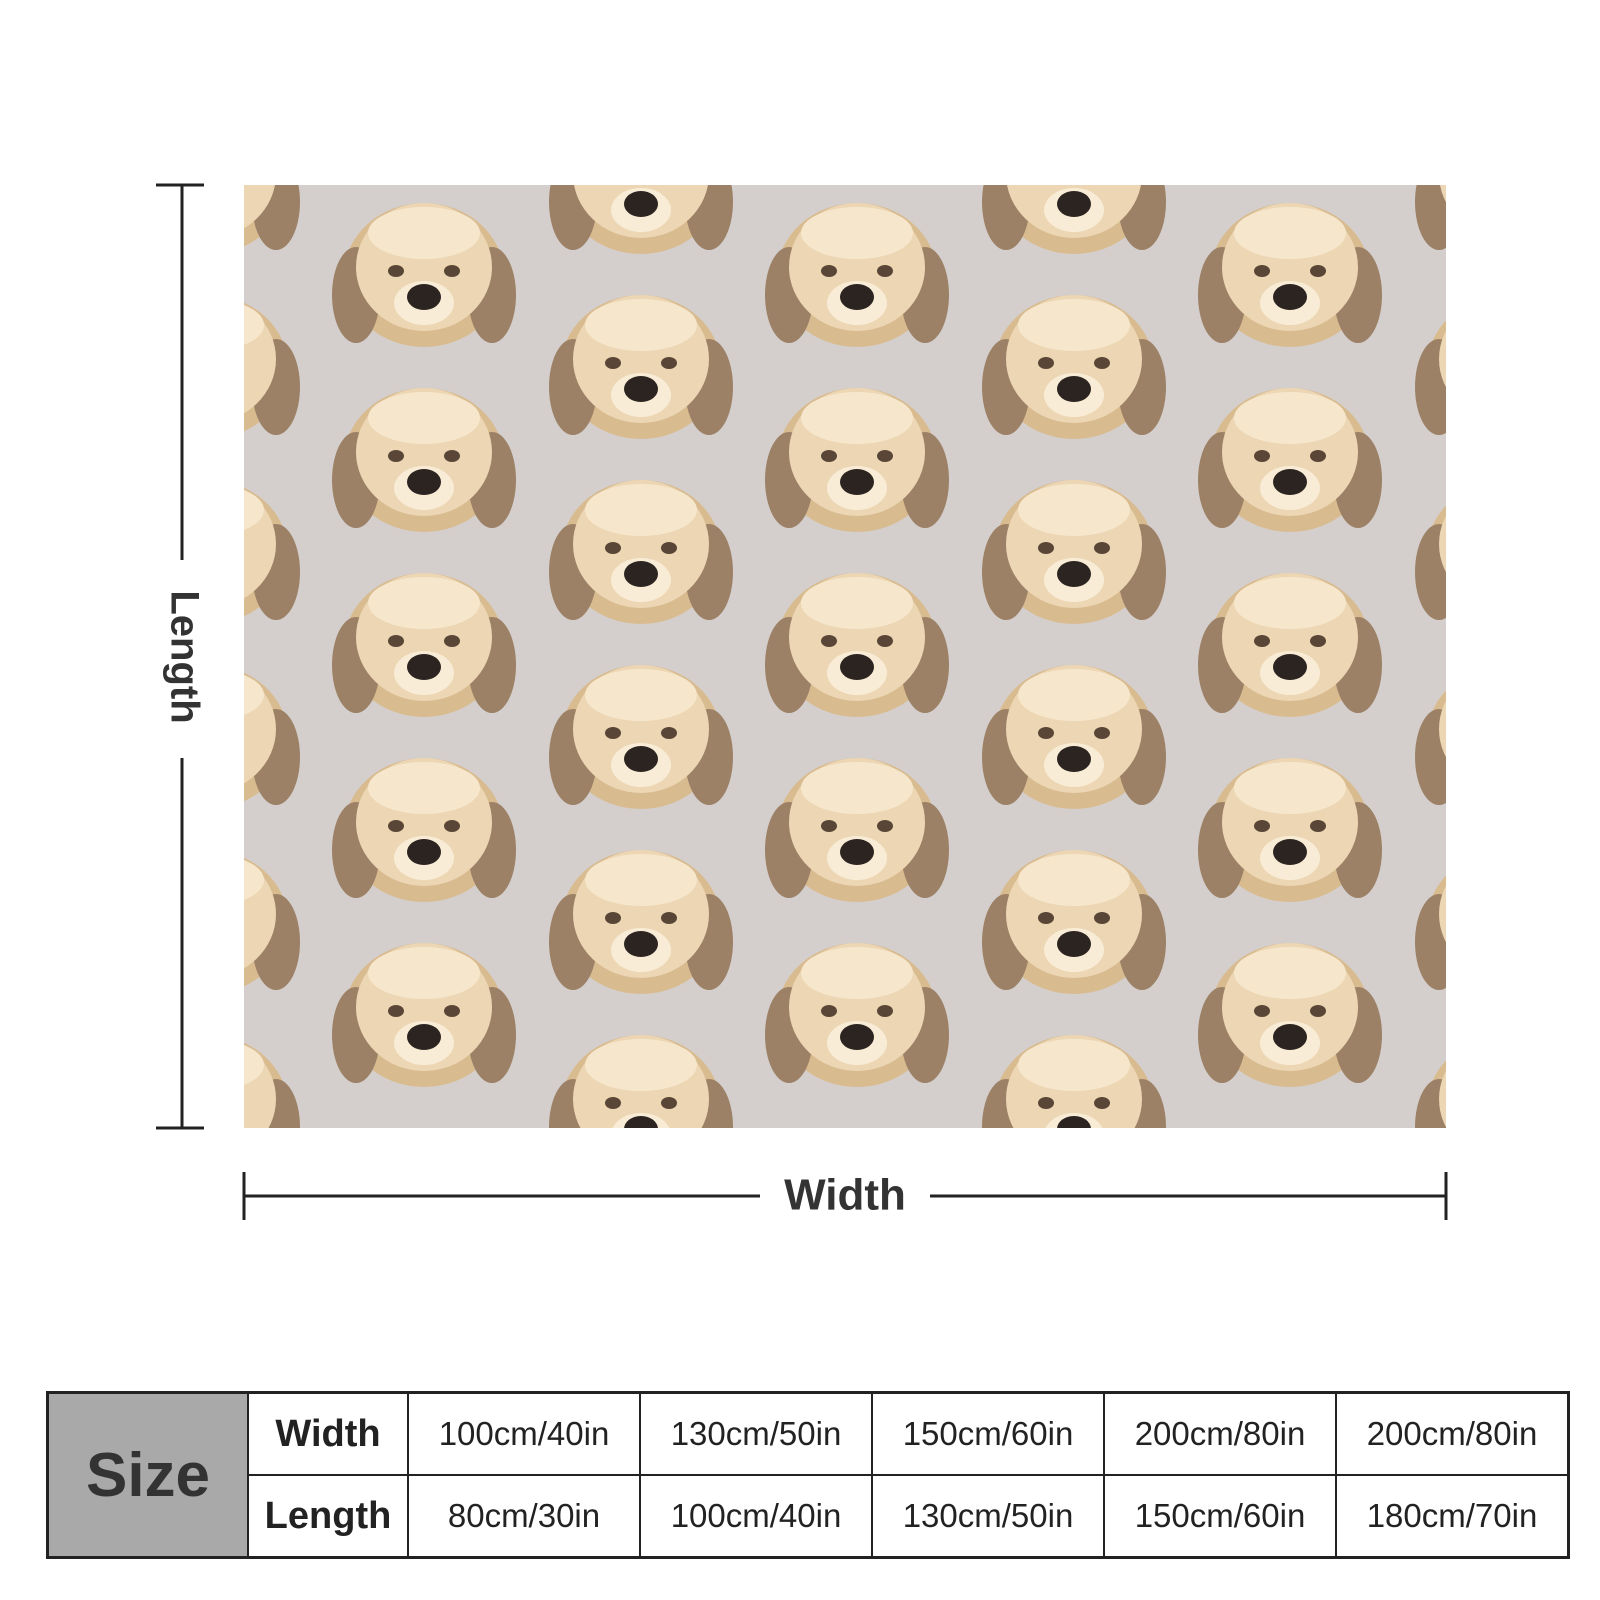 The height and width of the screenshot is (1600, 1600). I want to click on row-label: Length, so click(328, 1516).